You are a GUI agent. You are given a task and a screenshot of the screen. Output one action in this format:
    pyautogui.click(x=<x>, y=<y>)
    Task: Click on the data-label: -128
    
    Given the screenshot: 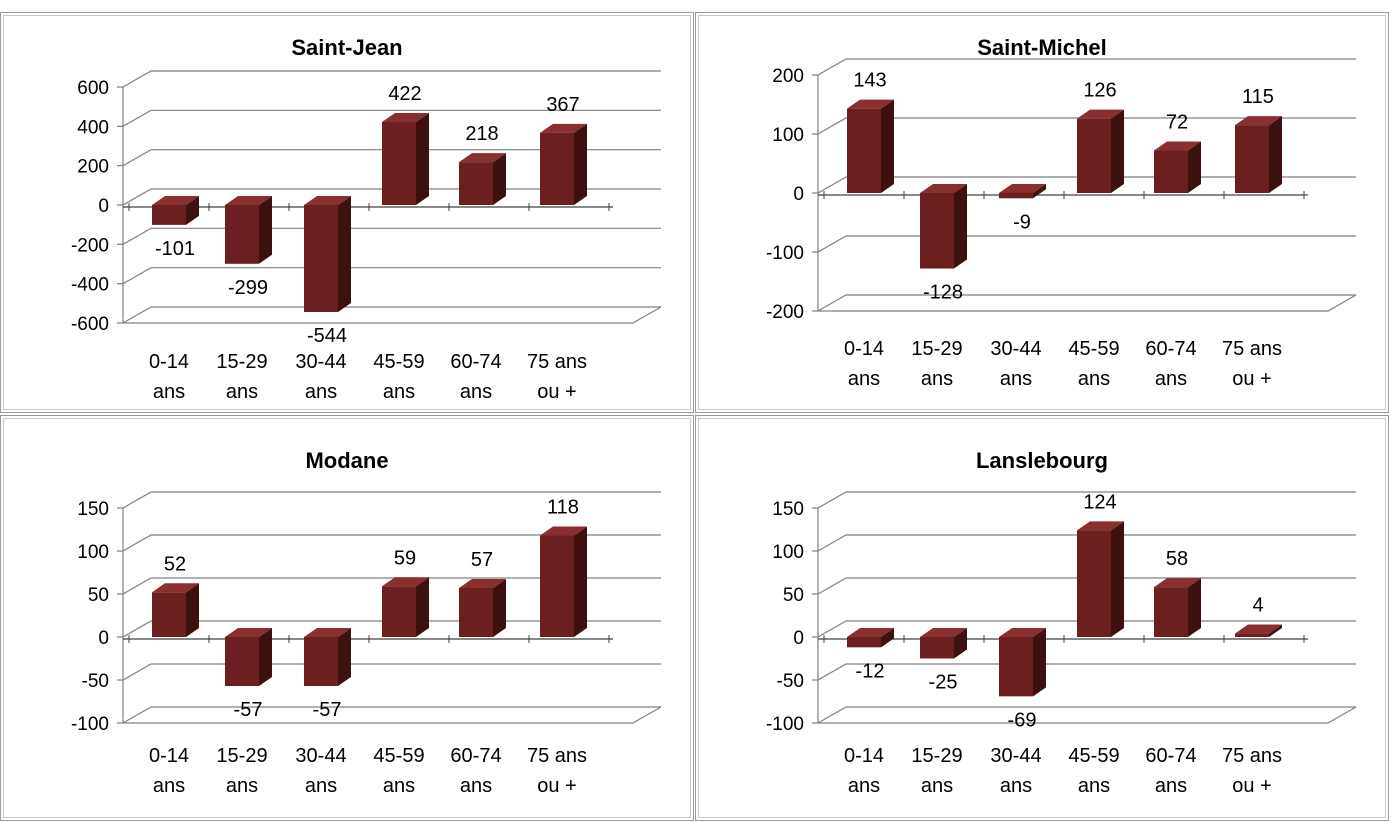 What is the action you would take?
    pyautogui.click(x=943, y=293)
    